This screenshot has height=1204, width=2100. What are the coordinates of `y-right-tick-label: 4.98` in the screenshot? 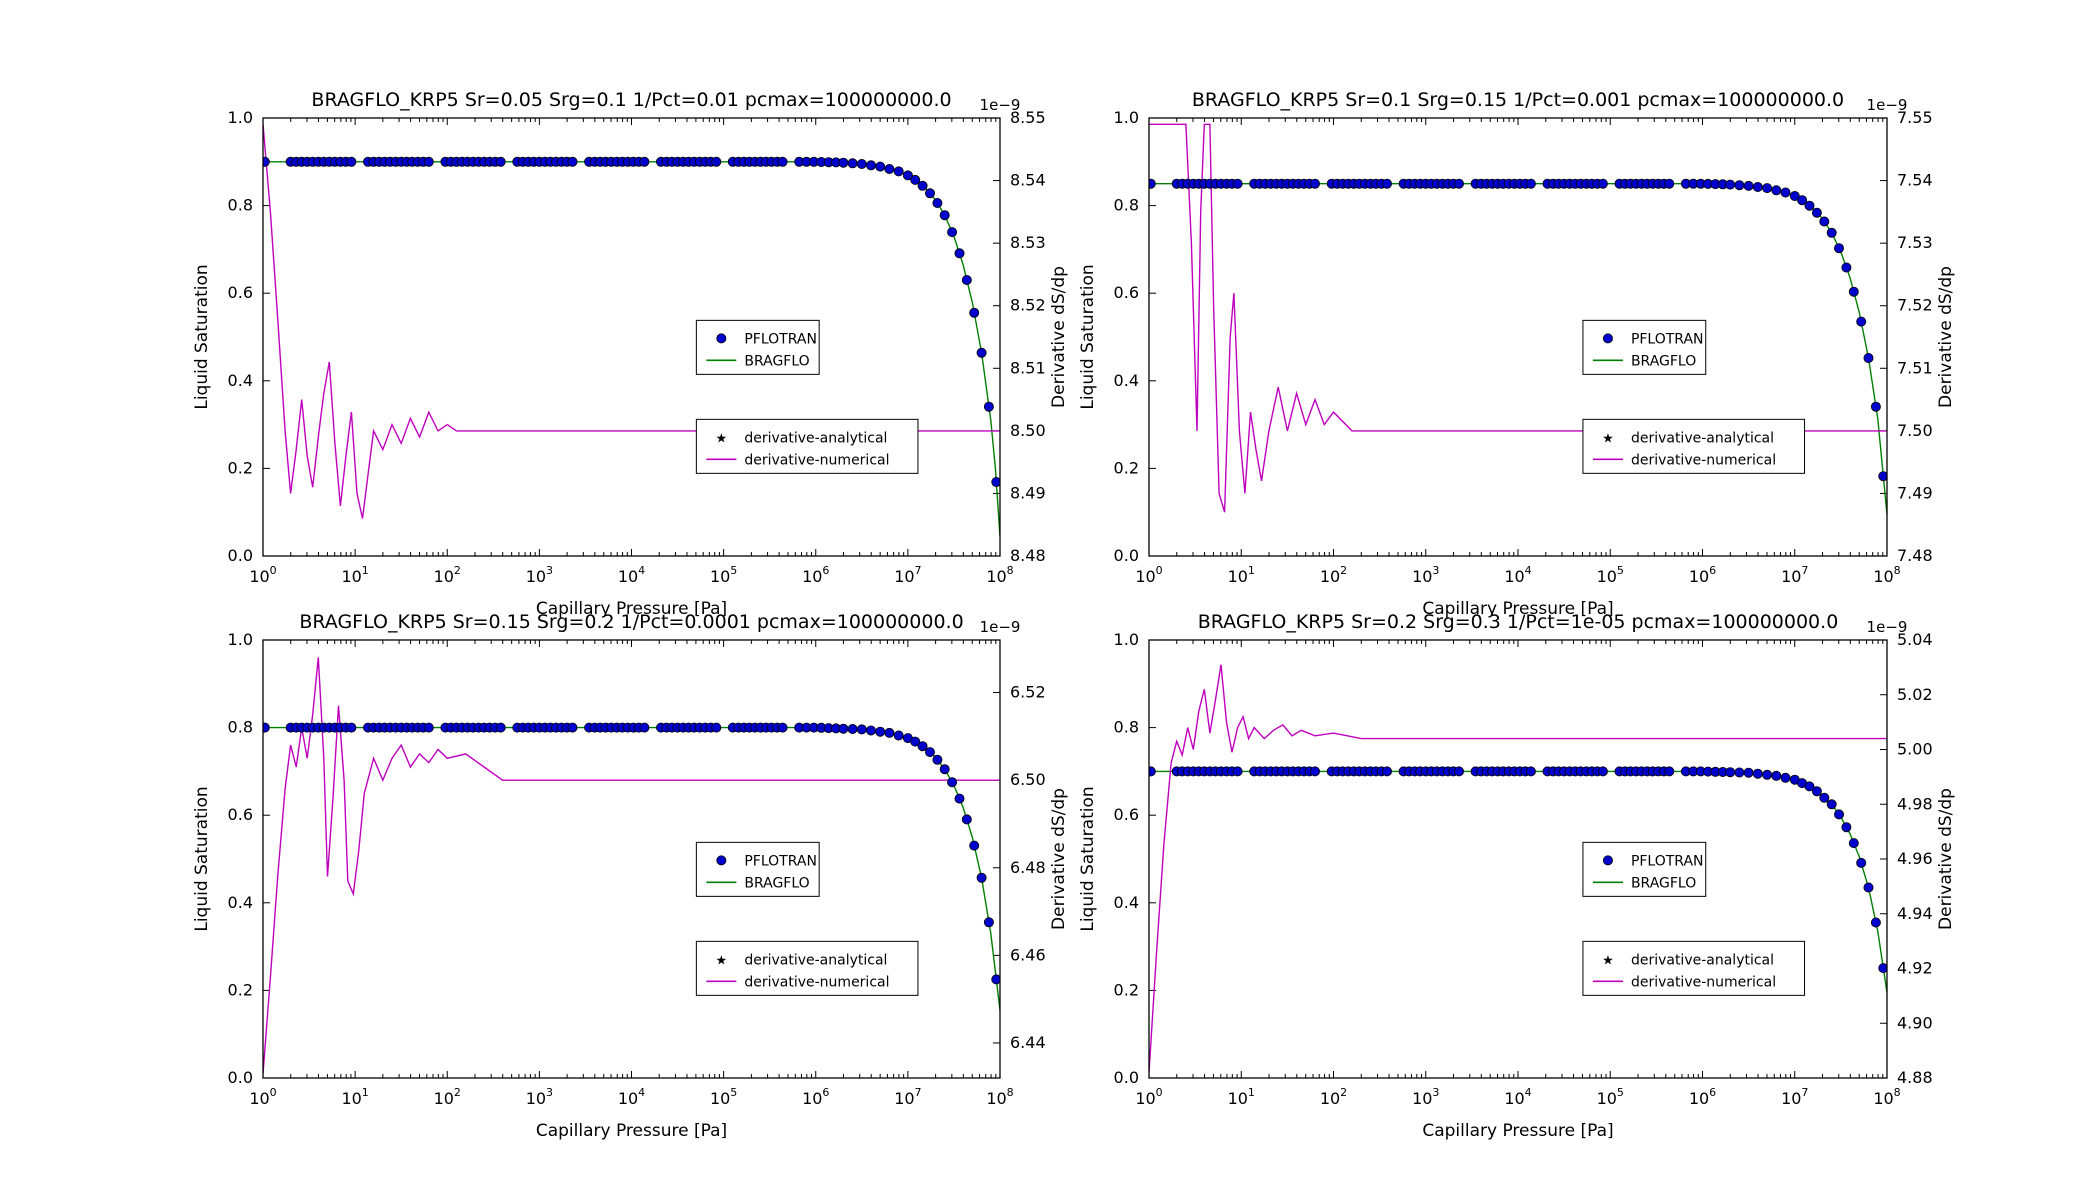 It's located at (1915, 803).